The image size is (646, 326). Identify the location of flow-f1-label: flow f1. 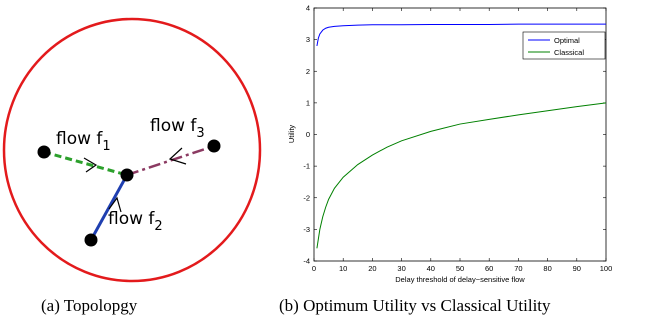
(83, 141).